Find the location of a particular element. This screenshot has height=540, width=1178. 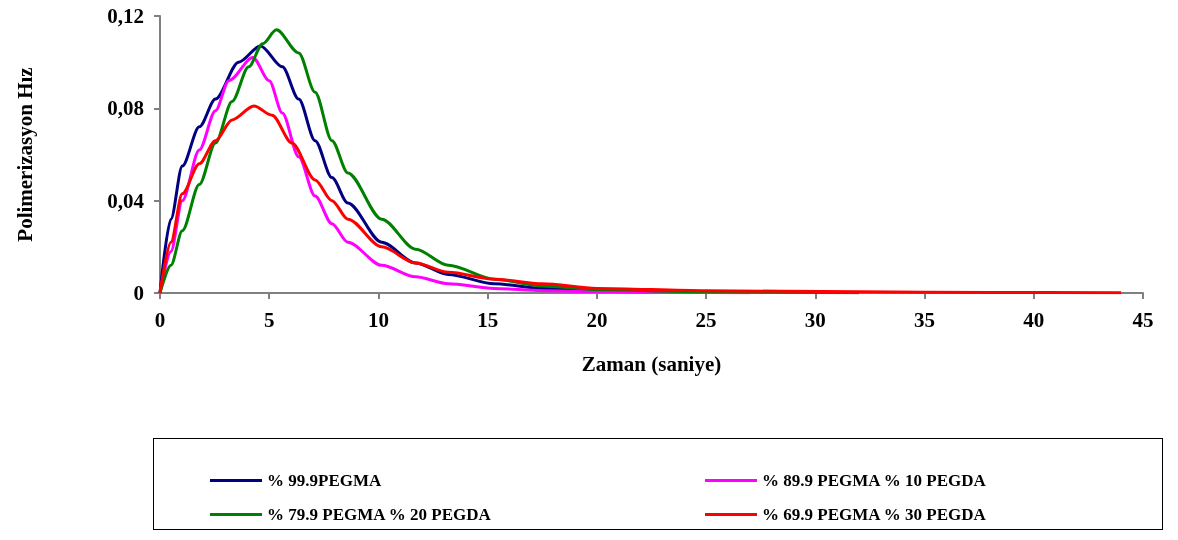

x-tick-label: 15 is located at coordinates (488, 319).